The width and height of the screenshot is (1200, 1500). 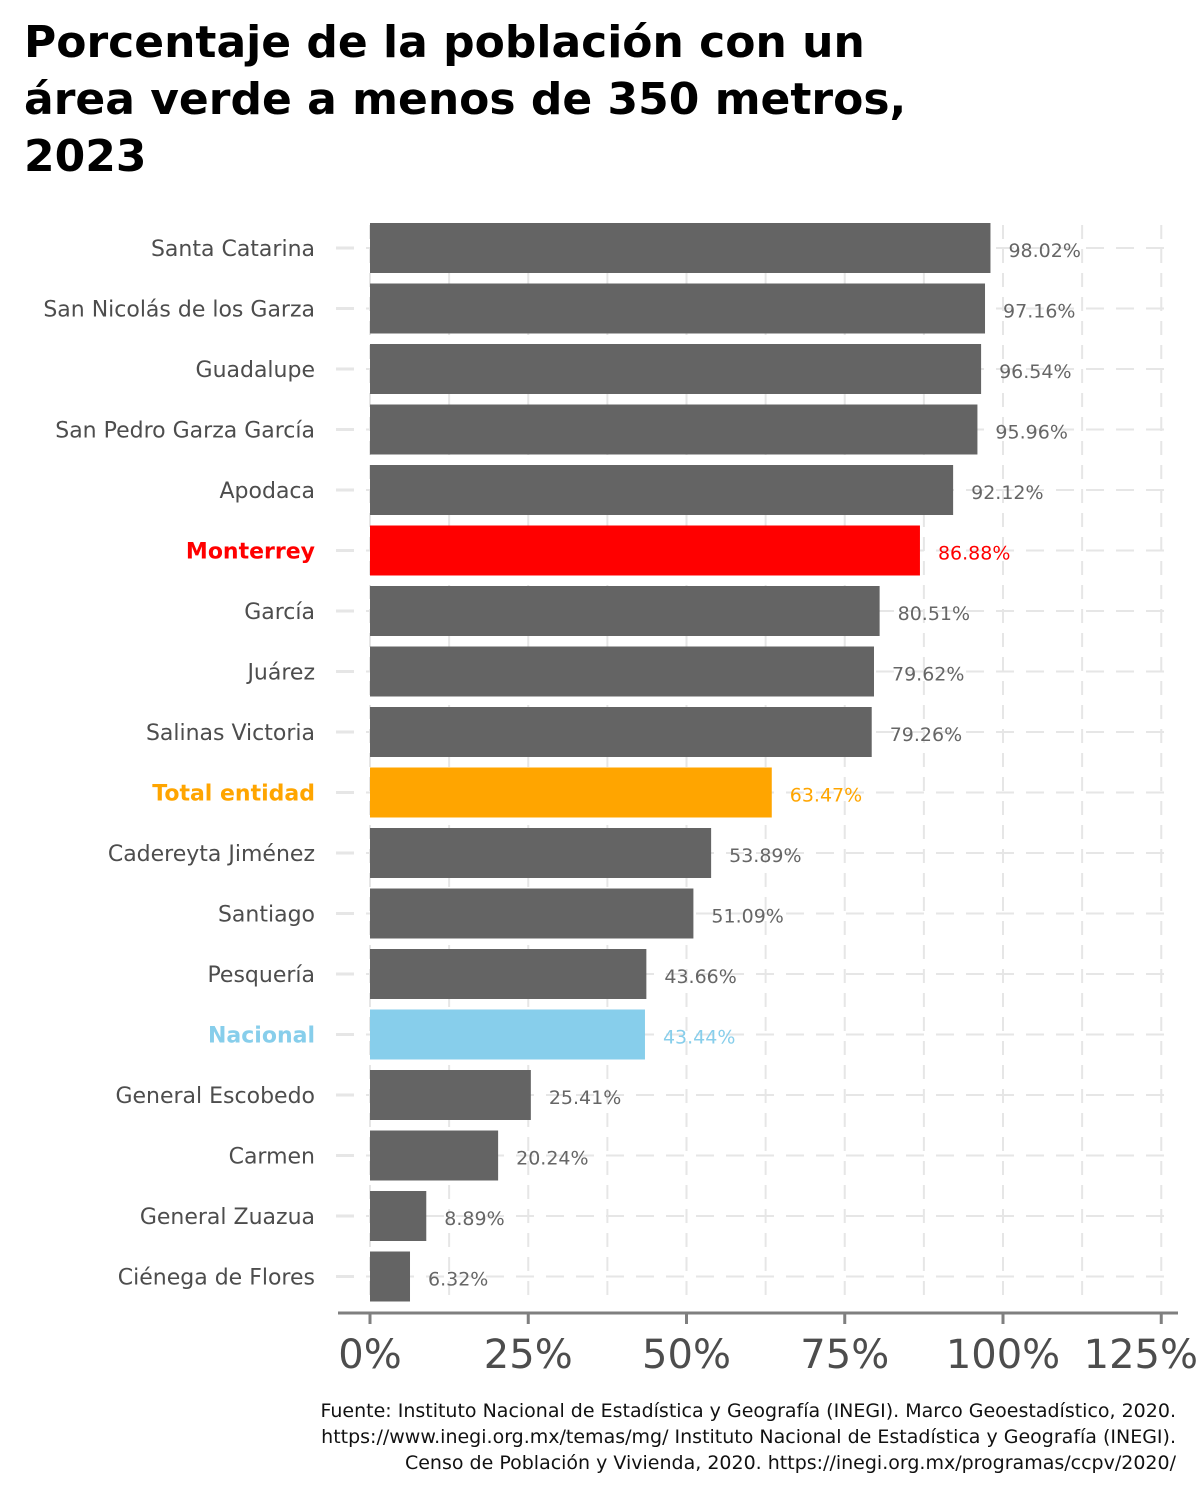 What do you see at coordinates (585, 1098) in the screenshot?
I see `value-label: 25.41%` at bounding box center [585, 1098].